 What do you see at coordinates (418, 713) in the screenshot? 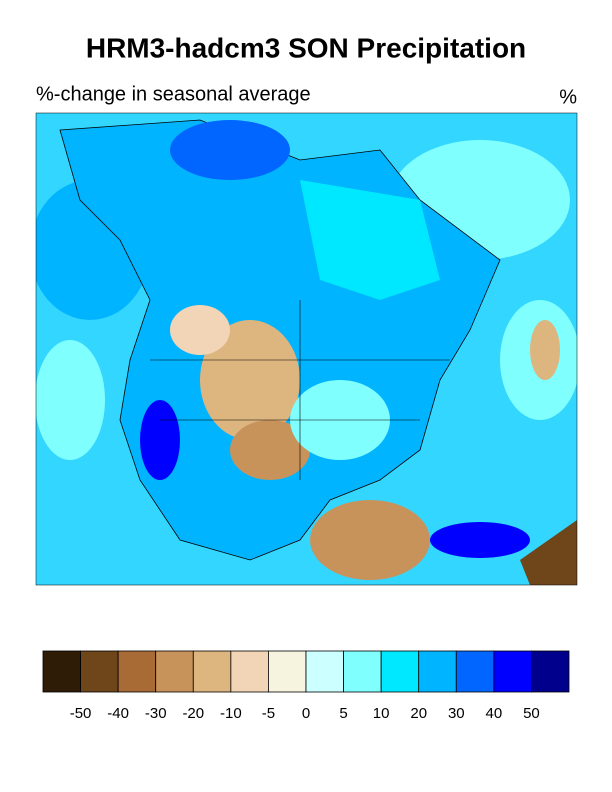
I see `colorbar-label: 20` at bounding box center [418, 713].